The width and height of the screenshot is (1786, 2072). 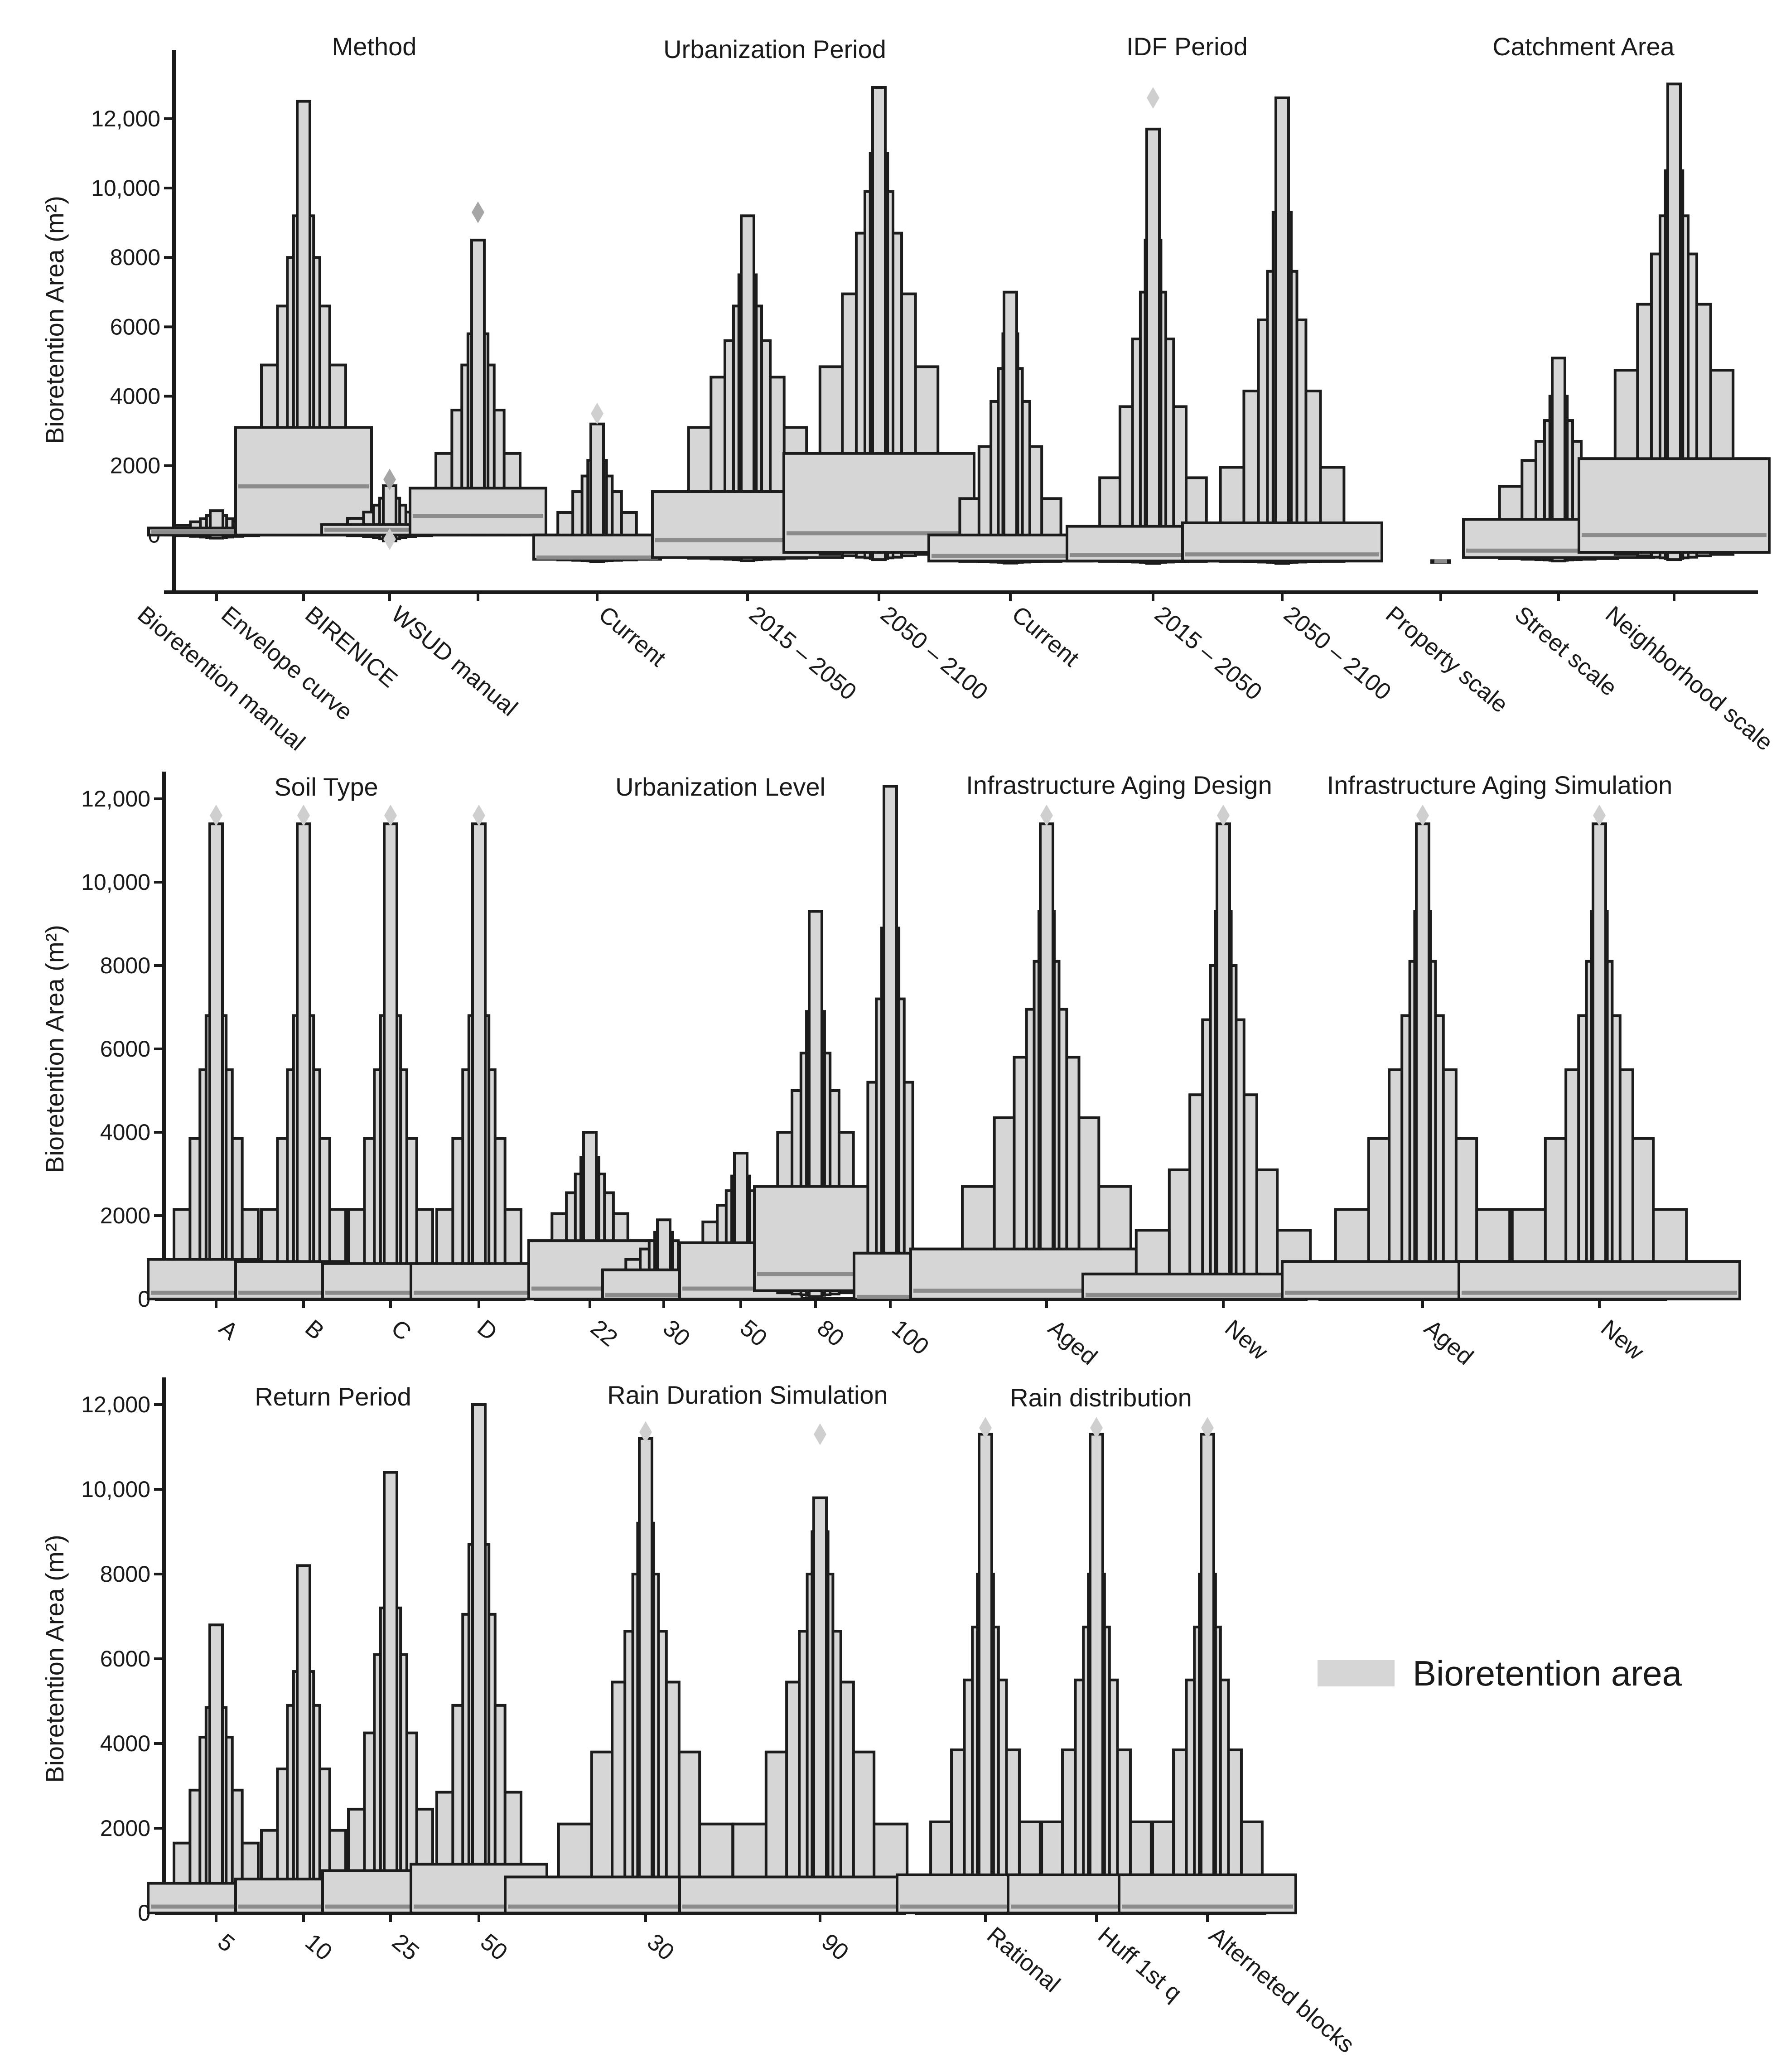 I want to click on panel-title: Urbanization Period, so click(x=774, y=49).